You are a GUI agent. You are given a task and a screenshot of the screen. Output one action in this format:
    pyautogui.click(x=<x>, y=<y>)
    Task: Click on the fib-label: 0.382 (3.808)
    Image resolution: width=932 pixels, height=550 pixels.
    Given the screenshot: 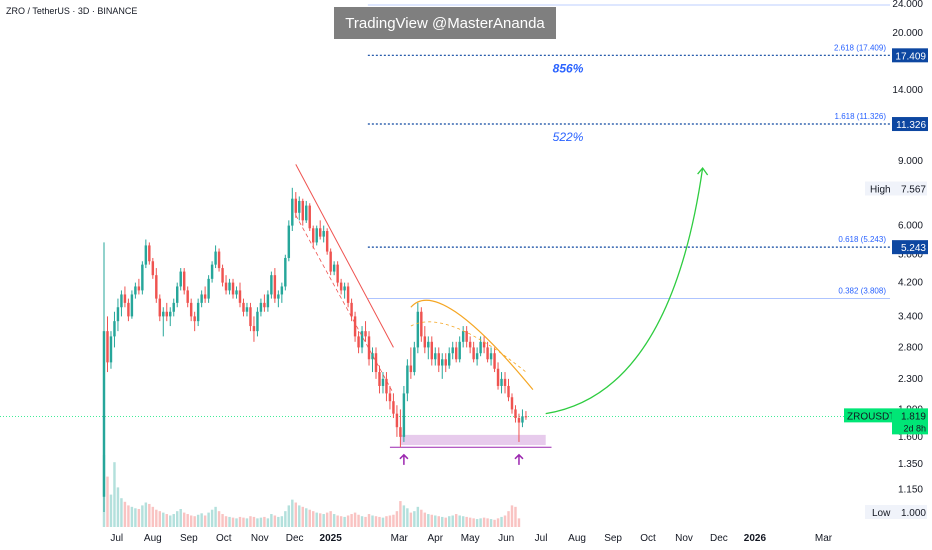 What is the action you would take?
    pyautogui.click(x=862, y=290)
    